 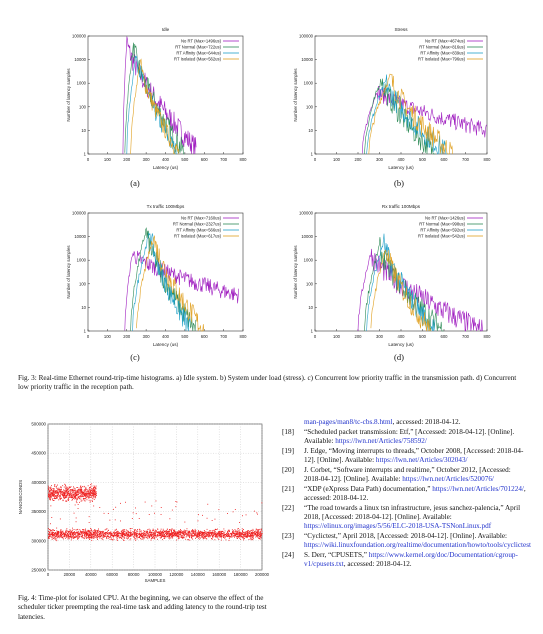 What do you see at coordinates (134, 574) in the screenshot?
I see `x-tick-label: 80000` at bounding box center [134, 574].